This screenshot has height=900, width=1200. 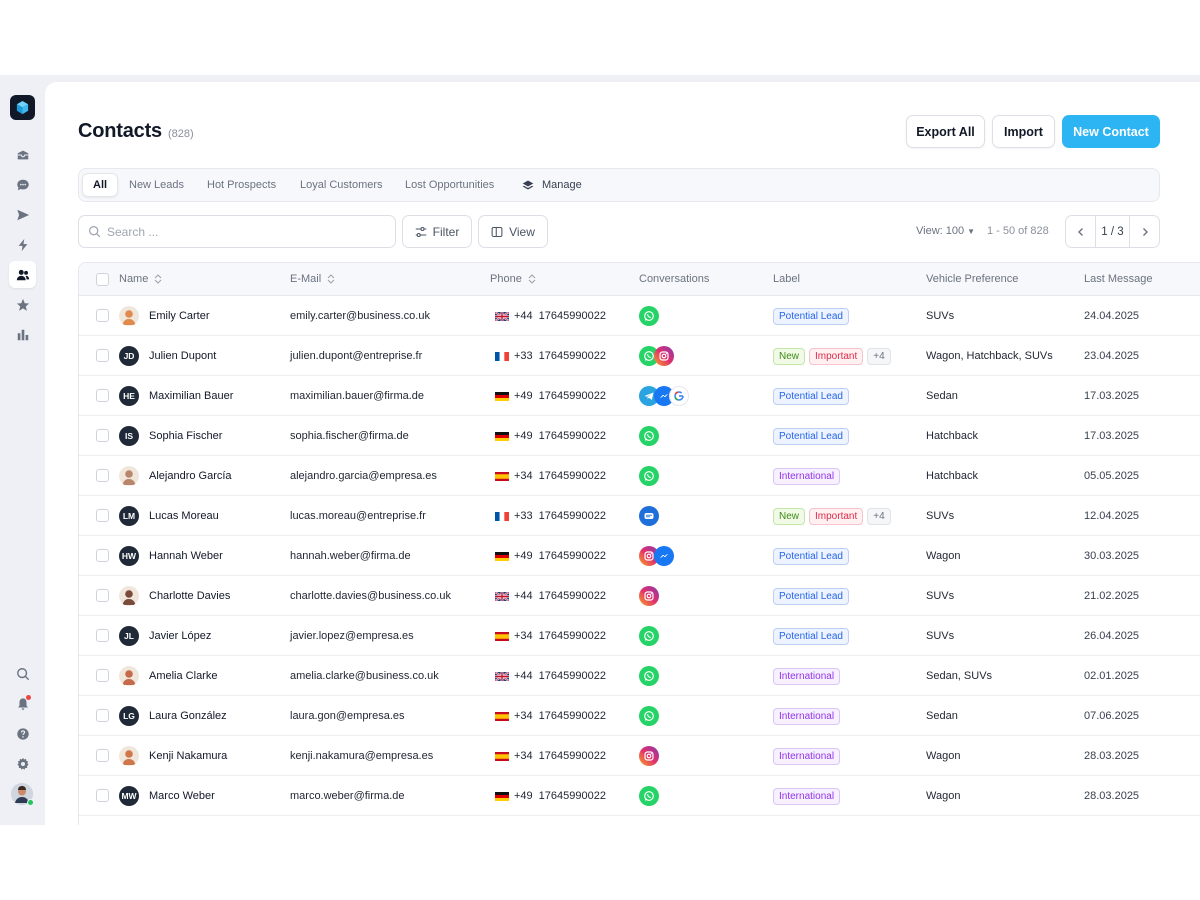 What do you see at coordinates (140, 279) in the screenshot?
I see `column-header-name: Name` at bounding box center [140, 279].